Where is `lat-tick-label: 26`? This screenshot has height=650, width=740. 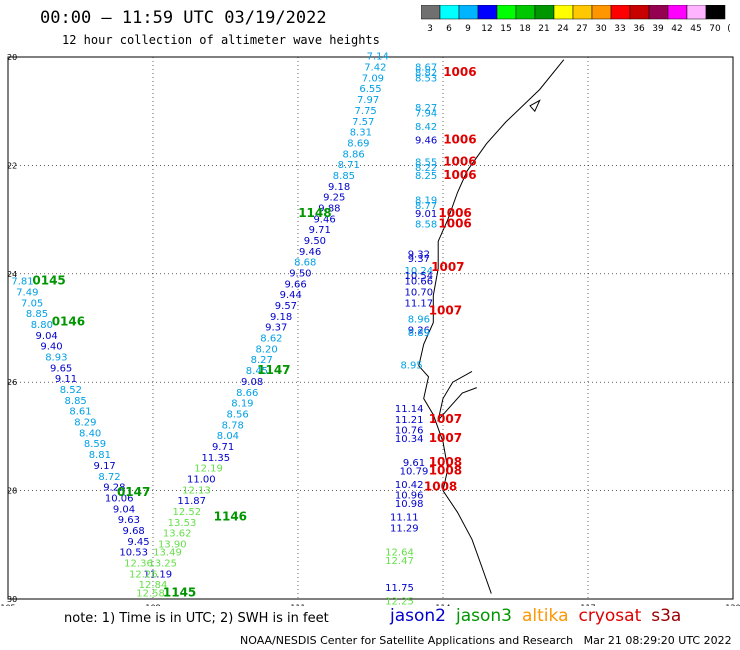
lat-tick-label: 26 is located at coordinates (12, 382).